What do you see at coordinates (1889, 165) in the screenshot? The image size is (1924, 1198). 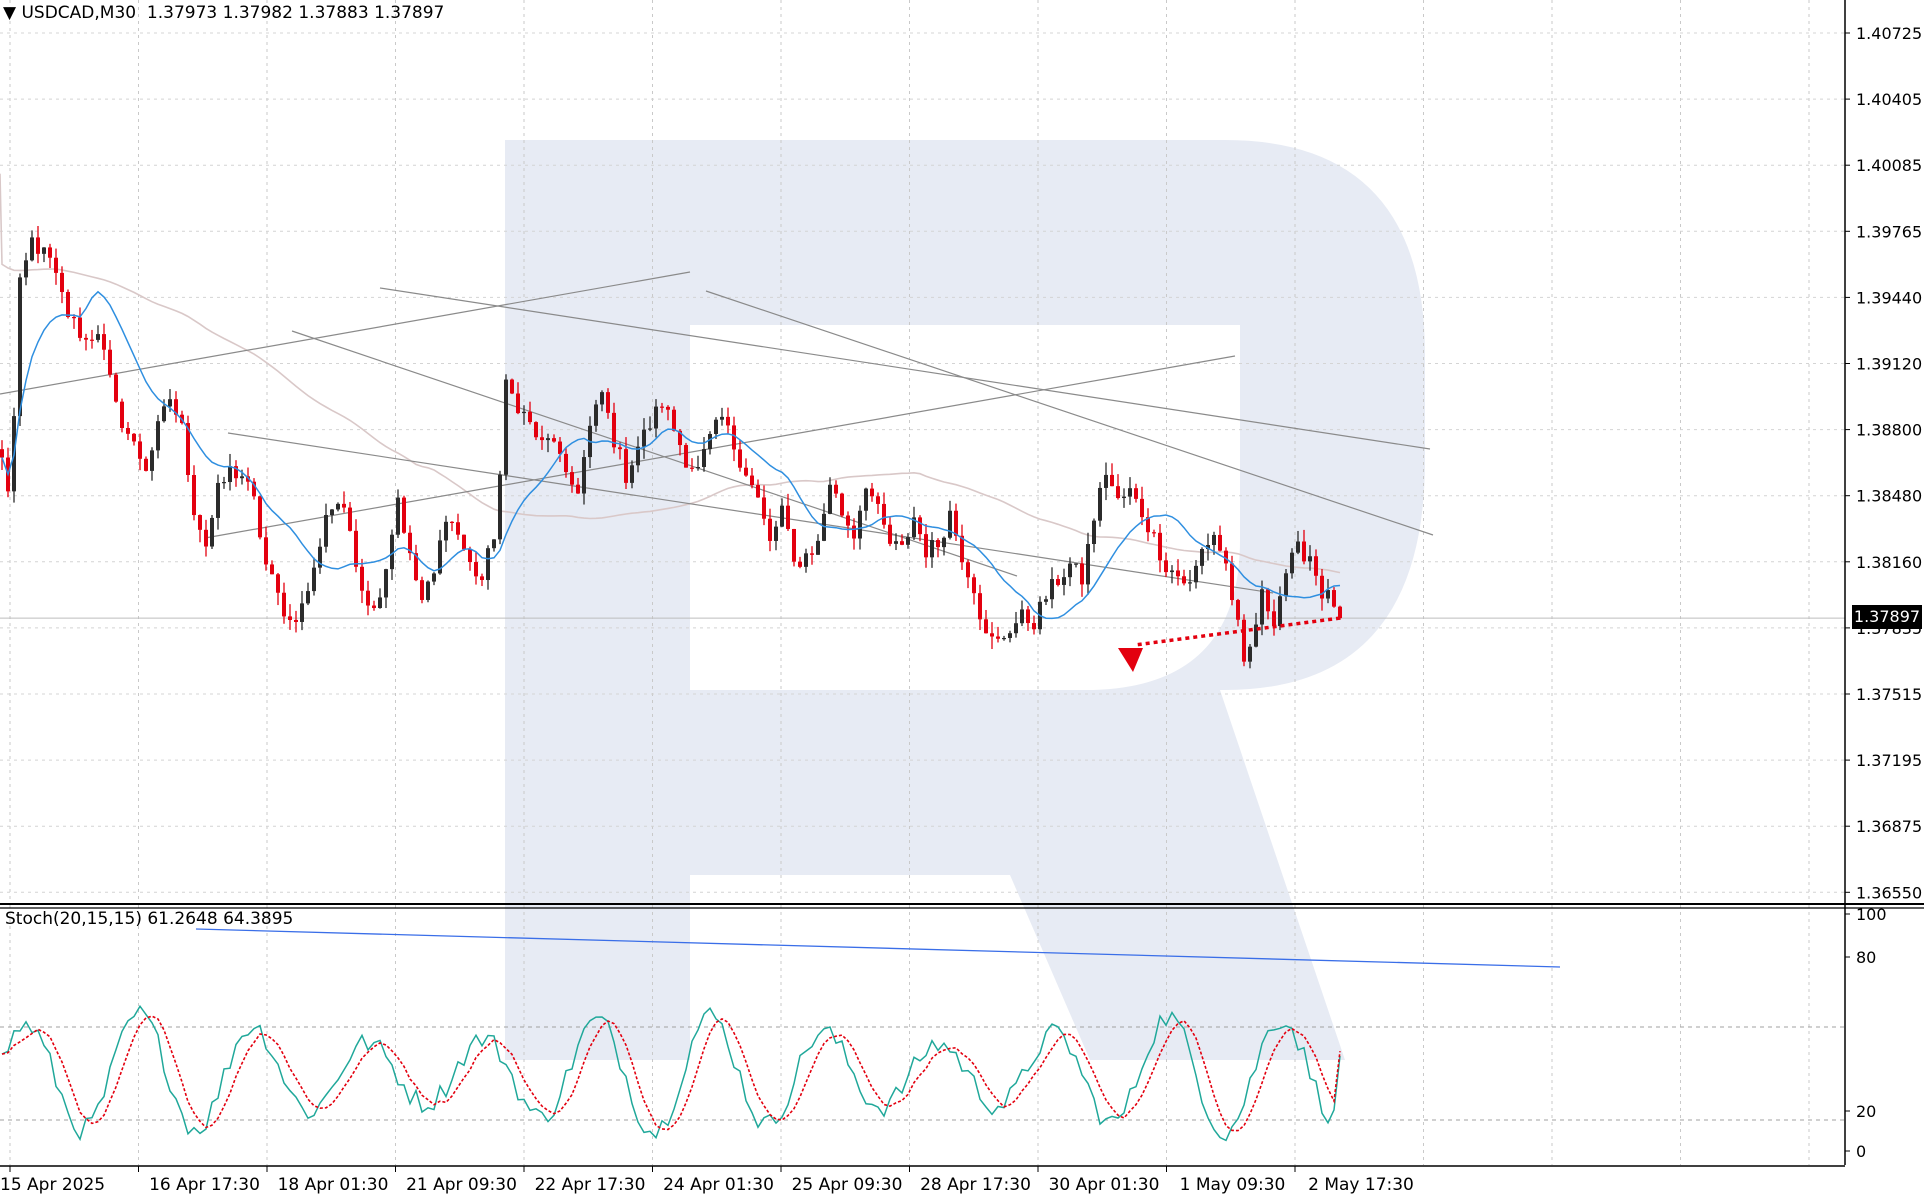 I see `y-tick-label: 1.40085` at bounding box center [1889, 165].